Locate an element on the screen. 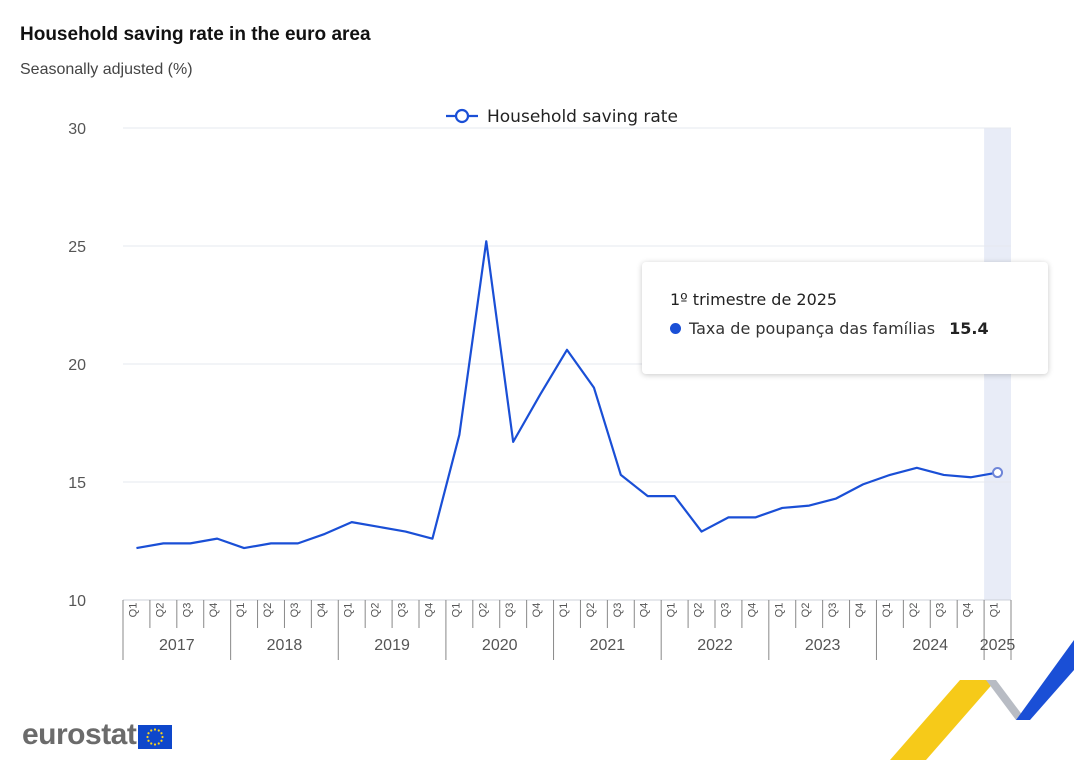 The width and height of the screenshot is (1074, 766). tooltip-series-dot is located at coordinates (675, 328).